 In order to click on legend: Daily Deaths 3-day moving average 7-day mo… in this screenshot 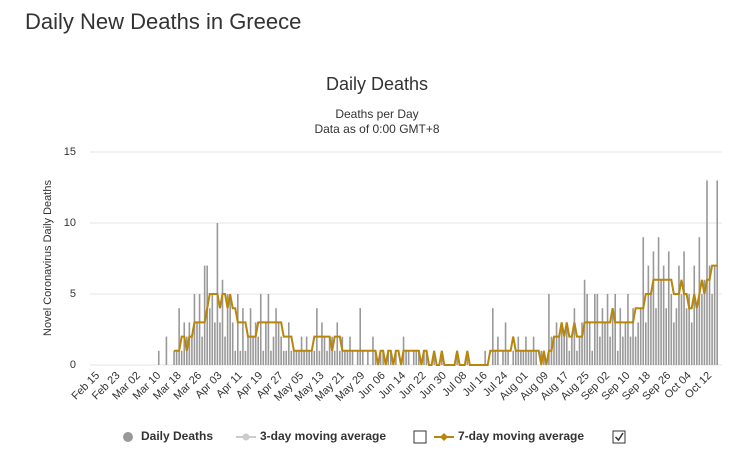, I will do `click(374, 436)`.